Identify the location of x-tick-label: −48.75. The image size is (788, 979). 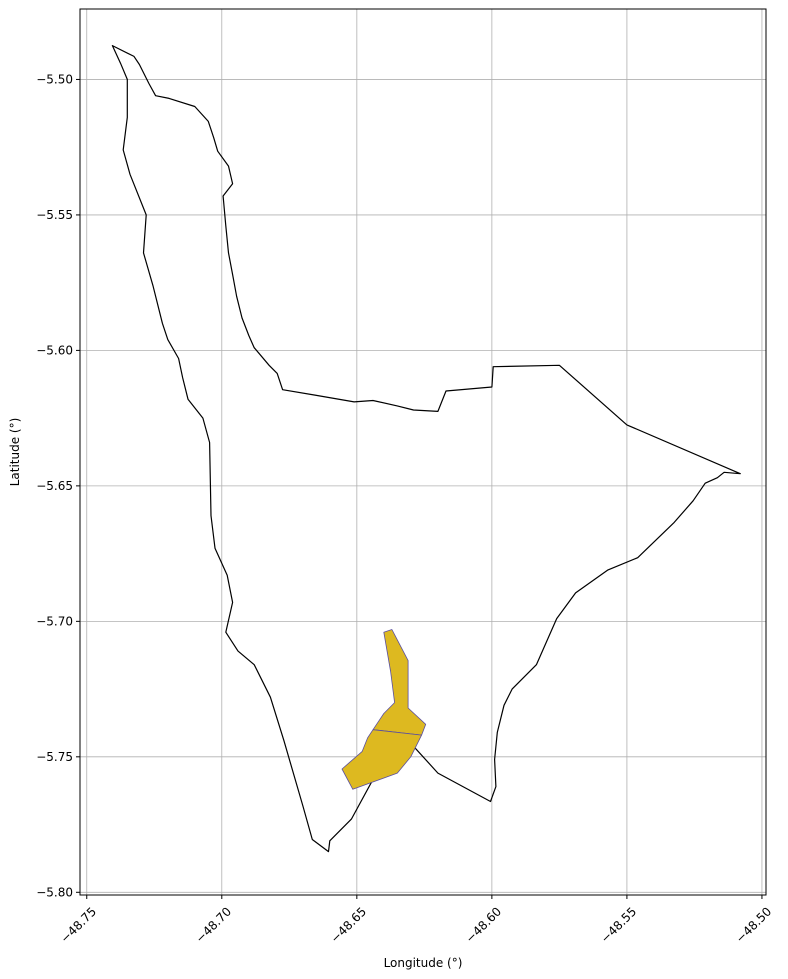
(78, 924).